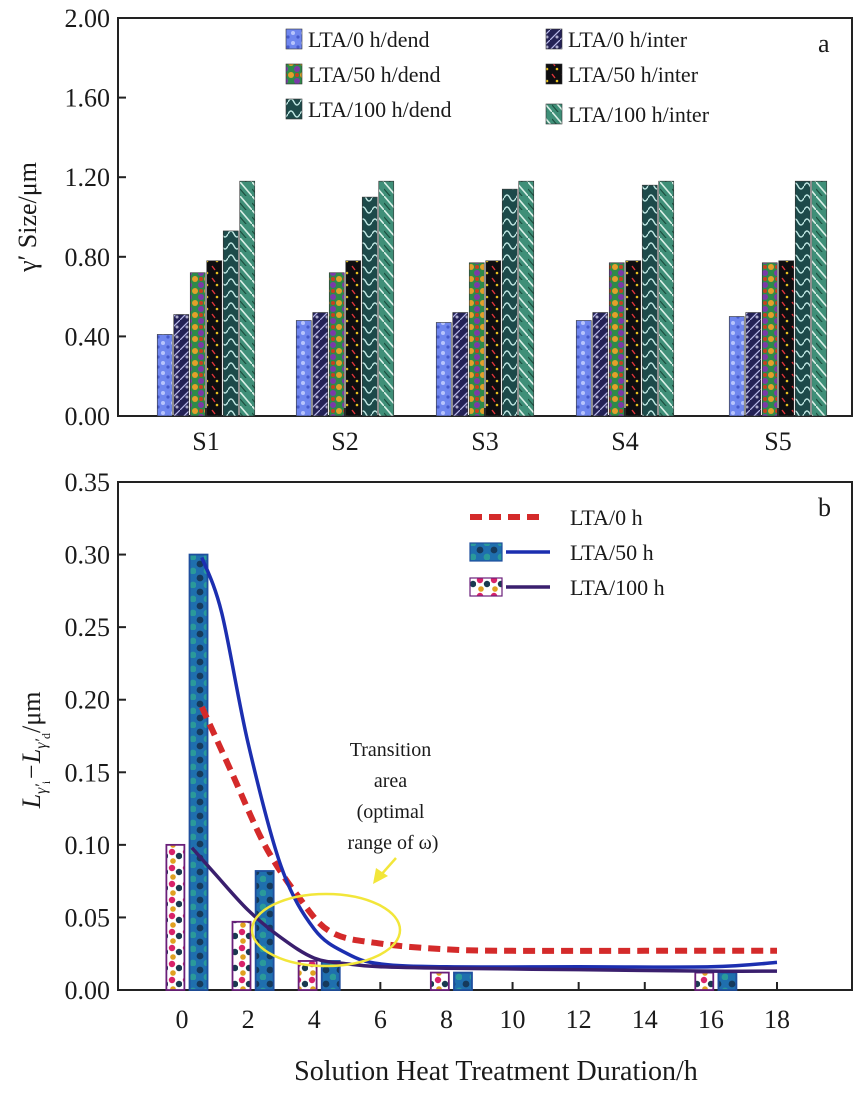 The image size is (860, 1094). Describe the element at coordinates (492, 432) in the screenshot. I see `panel-a-x-ticks: S1 S2 S3 S4 S5` at that location.